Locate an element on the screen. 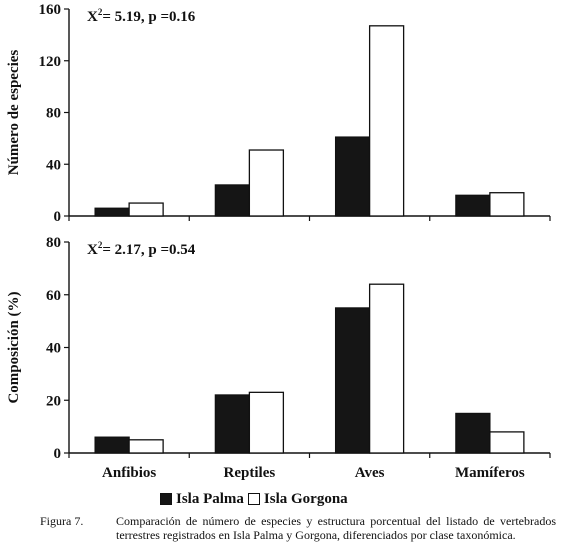 This screenshot has height=560, width=563. x-category-label: Anfibios is located at coordinates (129, 473).